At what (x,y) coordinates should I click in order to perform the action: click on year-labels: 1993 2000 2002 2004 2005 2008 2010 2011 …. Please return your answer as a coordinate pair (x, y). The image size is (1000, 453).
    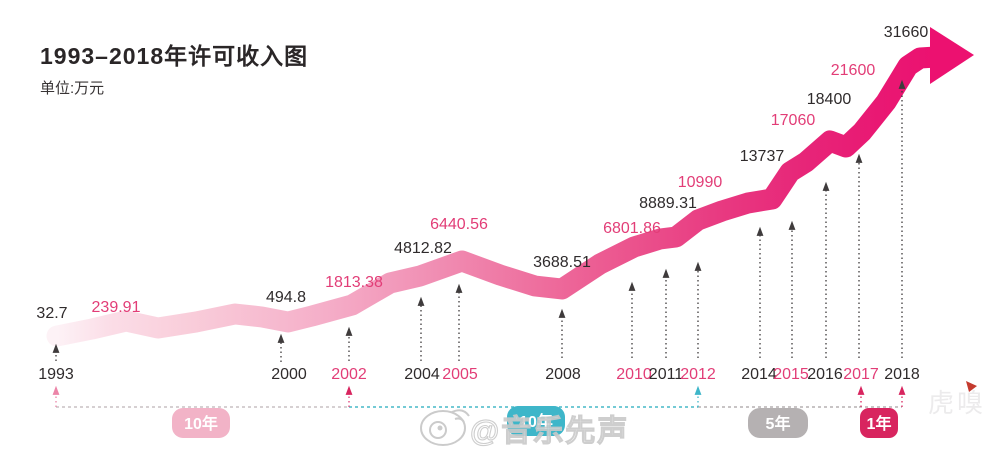
    Looking at the image, I should click on (479, 374).